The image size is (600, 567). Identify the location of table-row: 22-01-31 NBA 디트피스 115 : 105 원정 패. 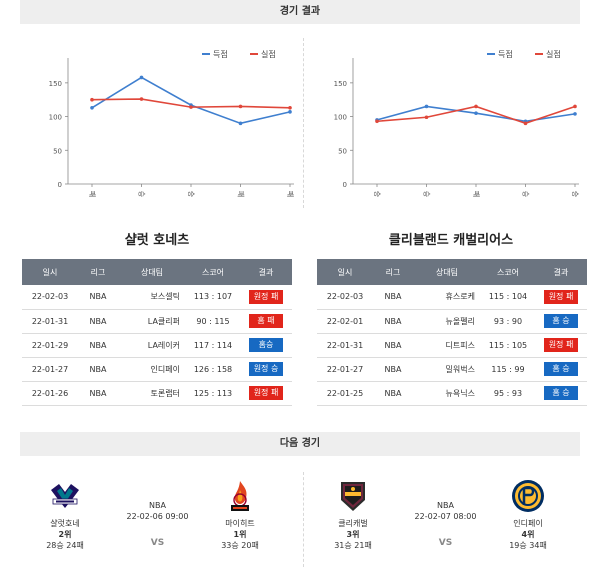
(452, 345).